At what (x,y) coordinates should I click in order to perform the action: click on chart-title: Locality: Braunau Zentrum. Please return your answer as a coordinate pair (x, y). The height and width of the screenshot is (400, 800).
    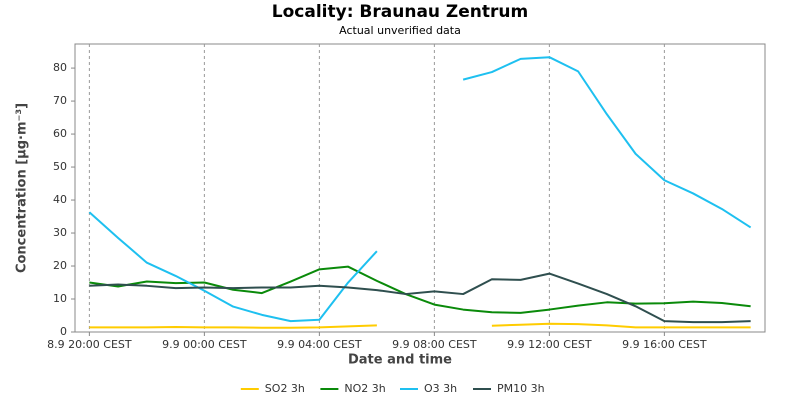
    Looking at the image, I should click on (400, 12).